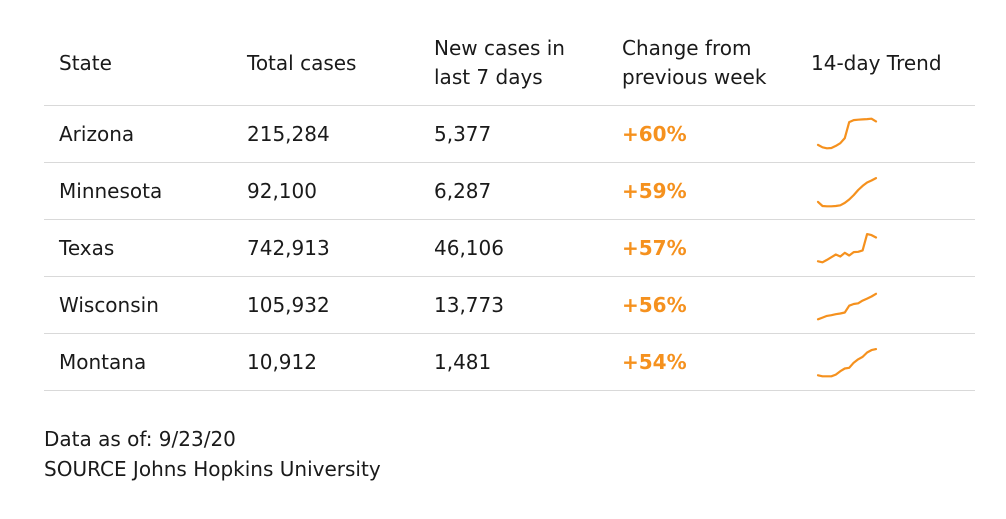 The height and width of the screenshot is (519, 1006). What do you see at coordinates (469, 305) in the screenshot?
I see `cell-new-cases: 13,773` at bounding box center [469, 305].